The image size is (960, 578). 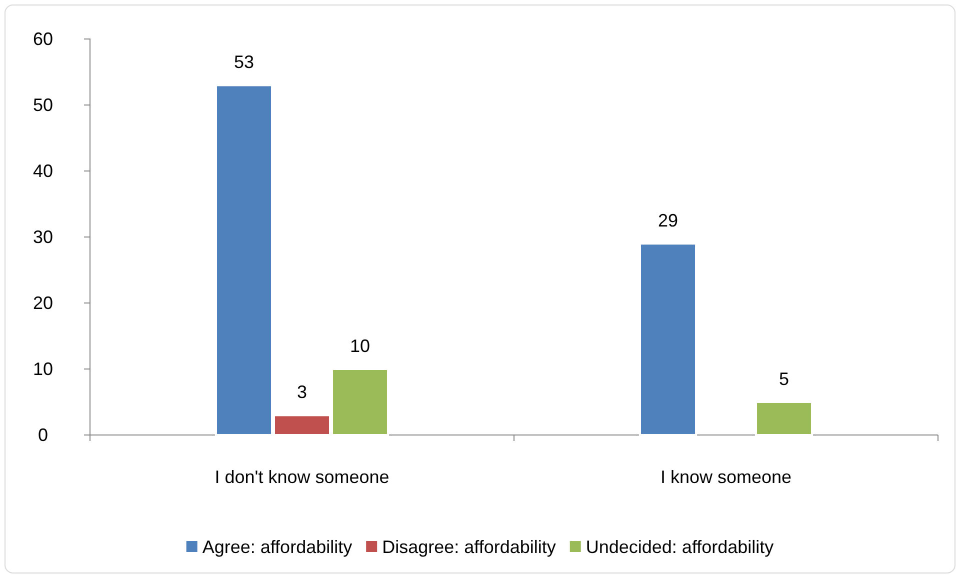 What do you see at coordinates (277, 547) in the screenshot?
I see `legend-label: Agree: affordability` at bounding box center [277, 547].